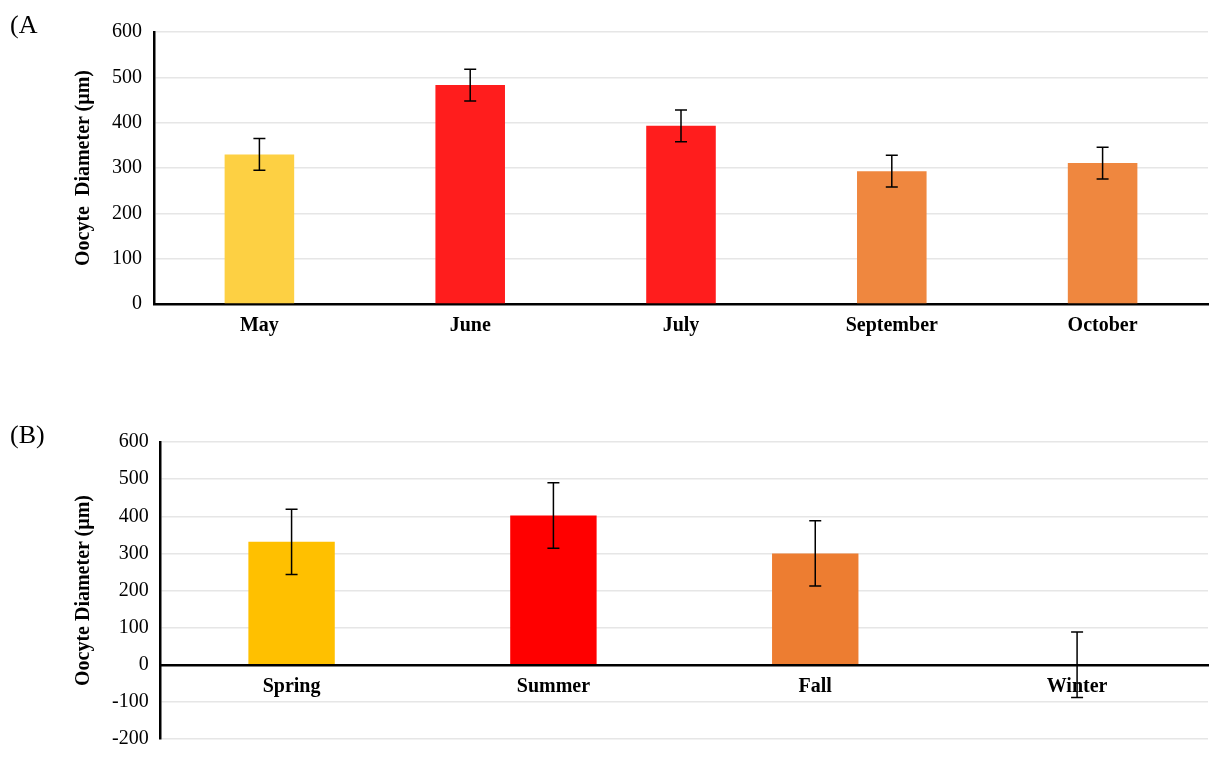 The image size is (1220, 774). Describe the element at coordinates (681, 325) in the screenshot. I see `x-tick-label: July` at that location.